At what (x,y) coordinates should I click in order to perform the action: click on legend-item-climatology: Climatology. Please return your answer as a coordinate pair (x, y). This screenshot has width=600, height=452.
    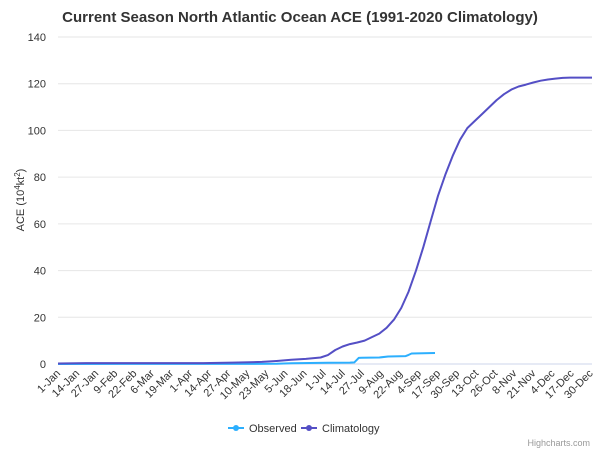
    Looking at the image, I should click on (340, 429).